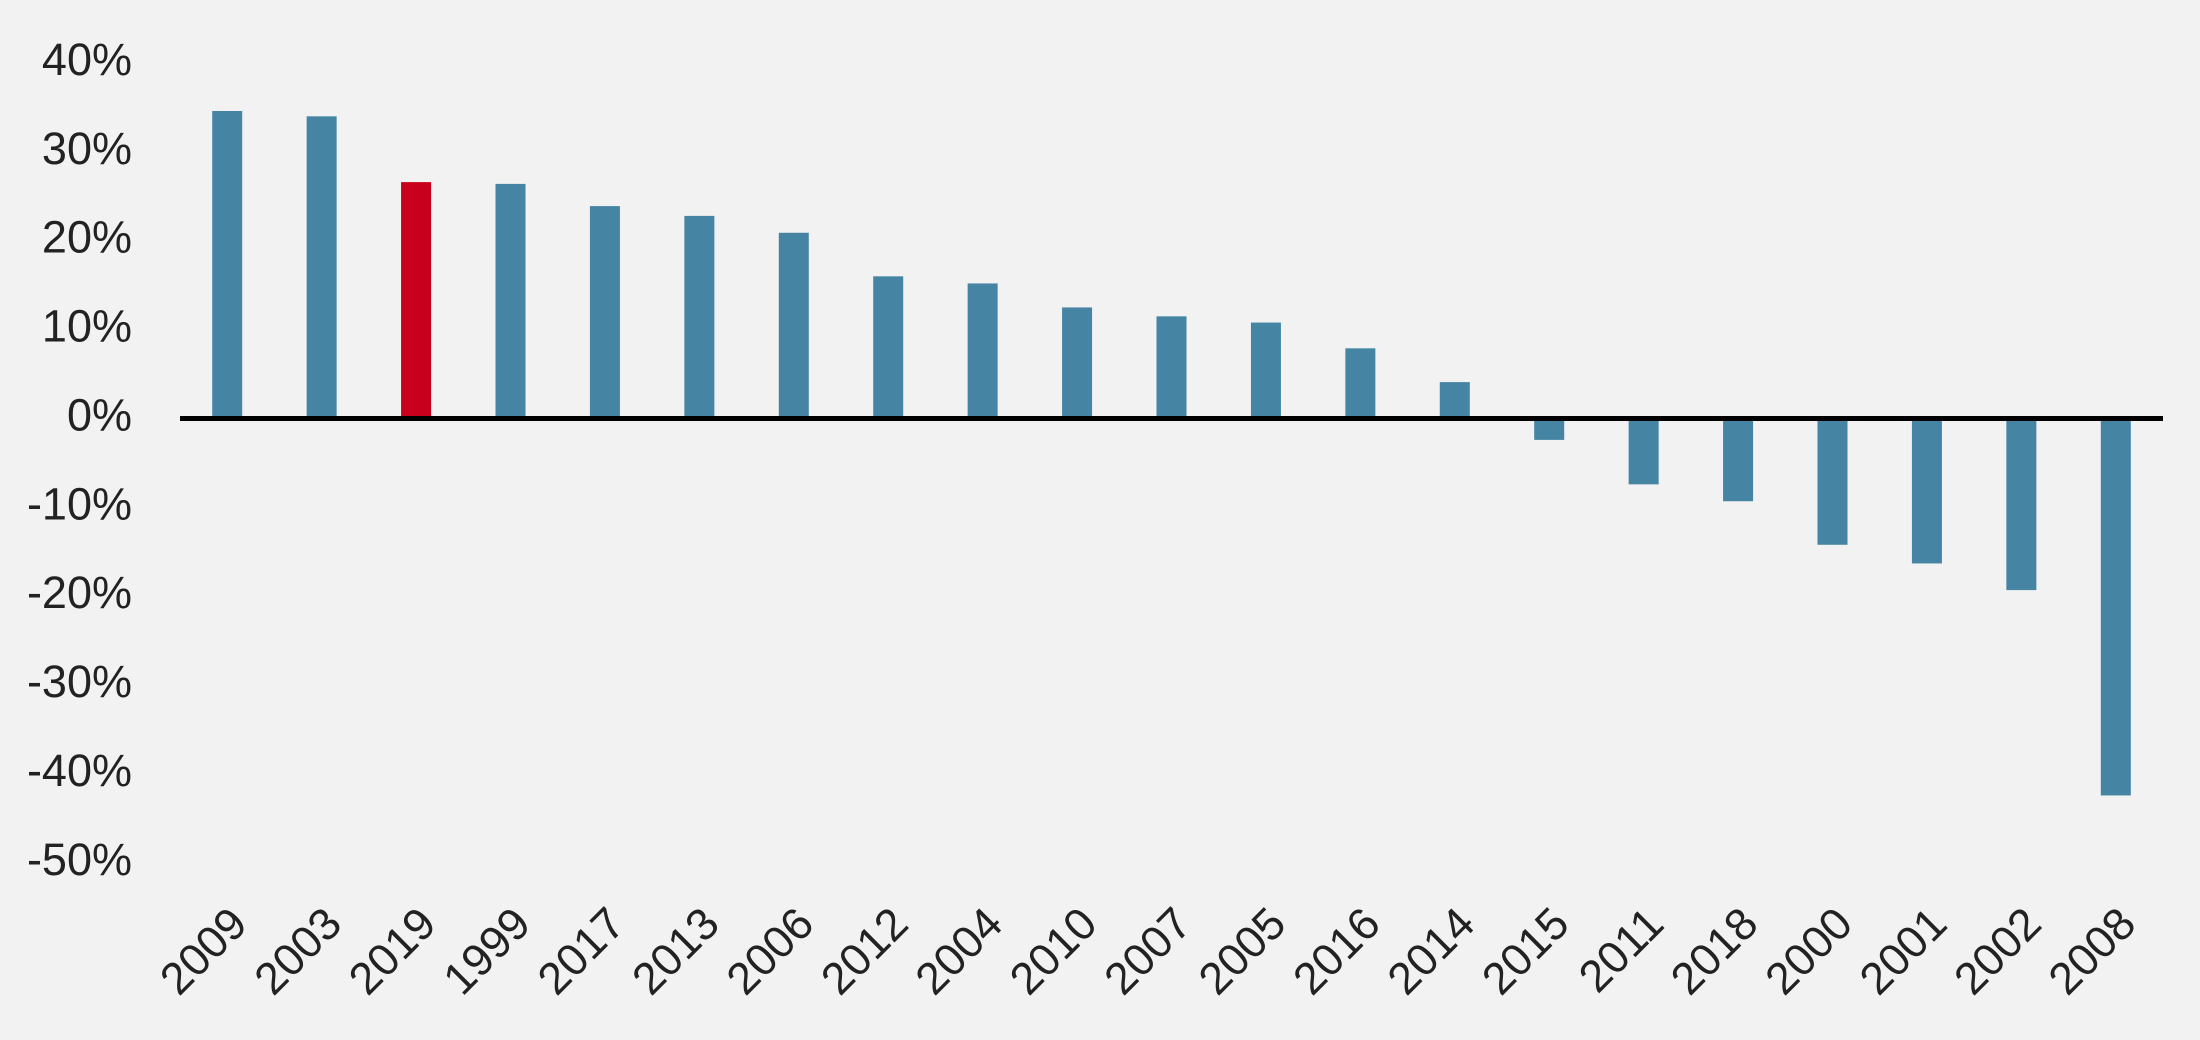 Image resolution: width=2200 pixels, height=1040 pixels. I want to click on y-tick-label: 20%, so click(87, 237).